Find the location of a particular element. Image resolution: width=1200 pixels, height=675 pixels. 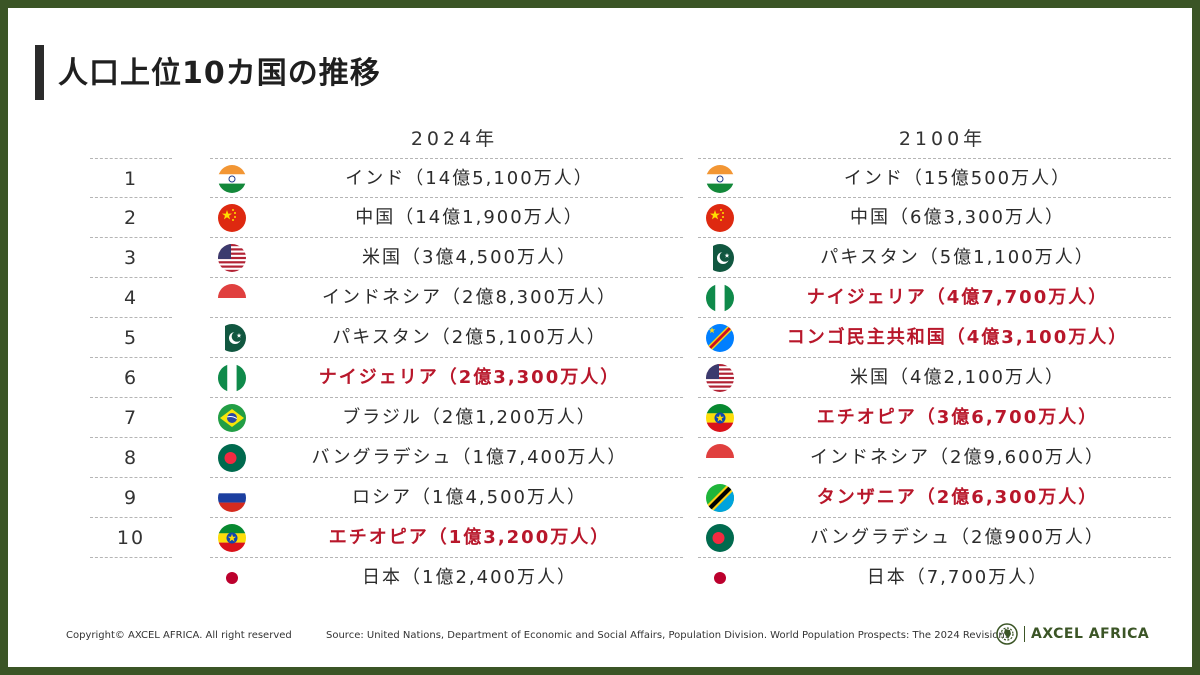

list-item: ナイジェリア（4億7,700万人） is located at coordinates (934, 298).